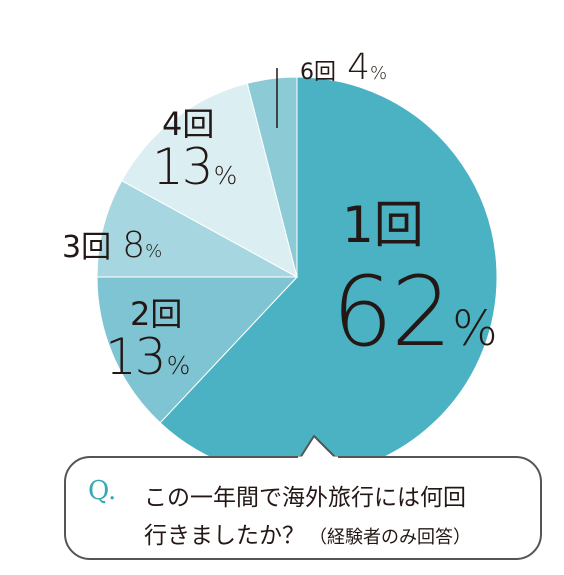 The height and width of the screenshot is (575, 564). I want to click on slice-label-3-times: 3回 8%, so click(112, 246).